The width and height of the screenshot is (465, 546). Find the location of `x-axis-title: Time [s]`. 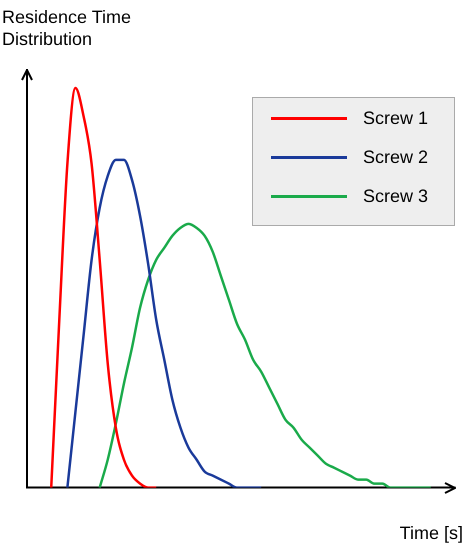

x-axis-title: Time [s] is located at coordinates (431, 533).